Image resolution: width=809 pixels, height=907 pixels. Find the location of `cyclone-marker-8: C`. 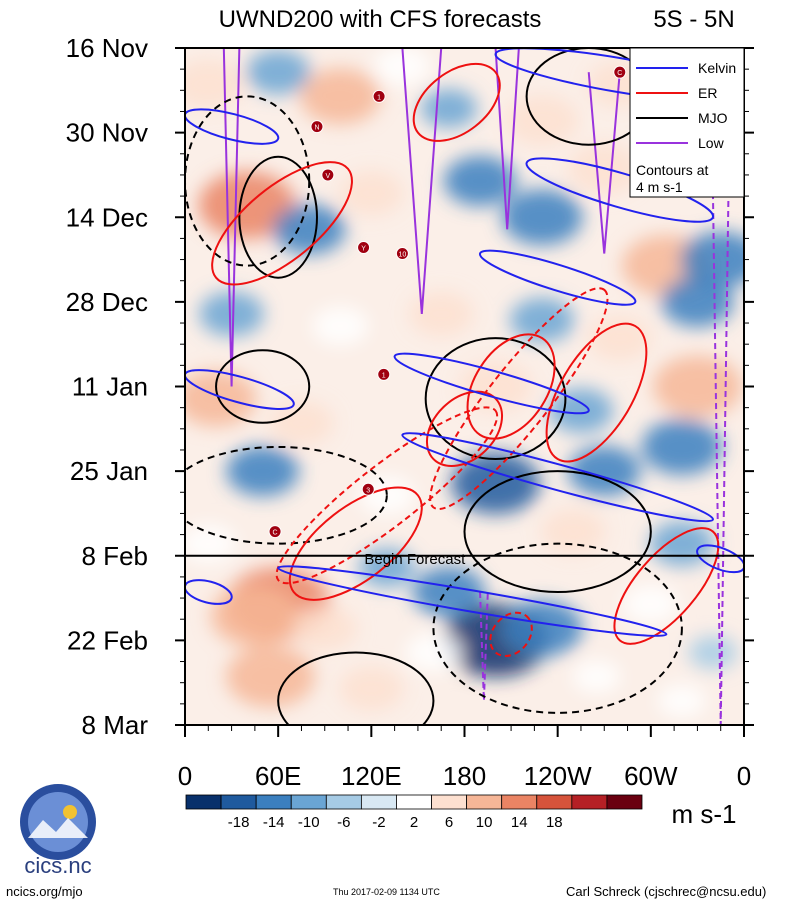

cyclone-marker-8: C is located at coordinates (620, 72).